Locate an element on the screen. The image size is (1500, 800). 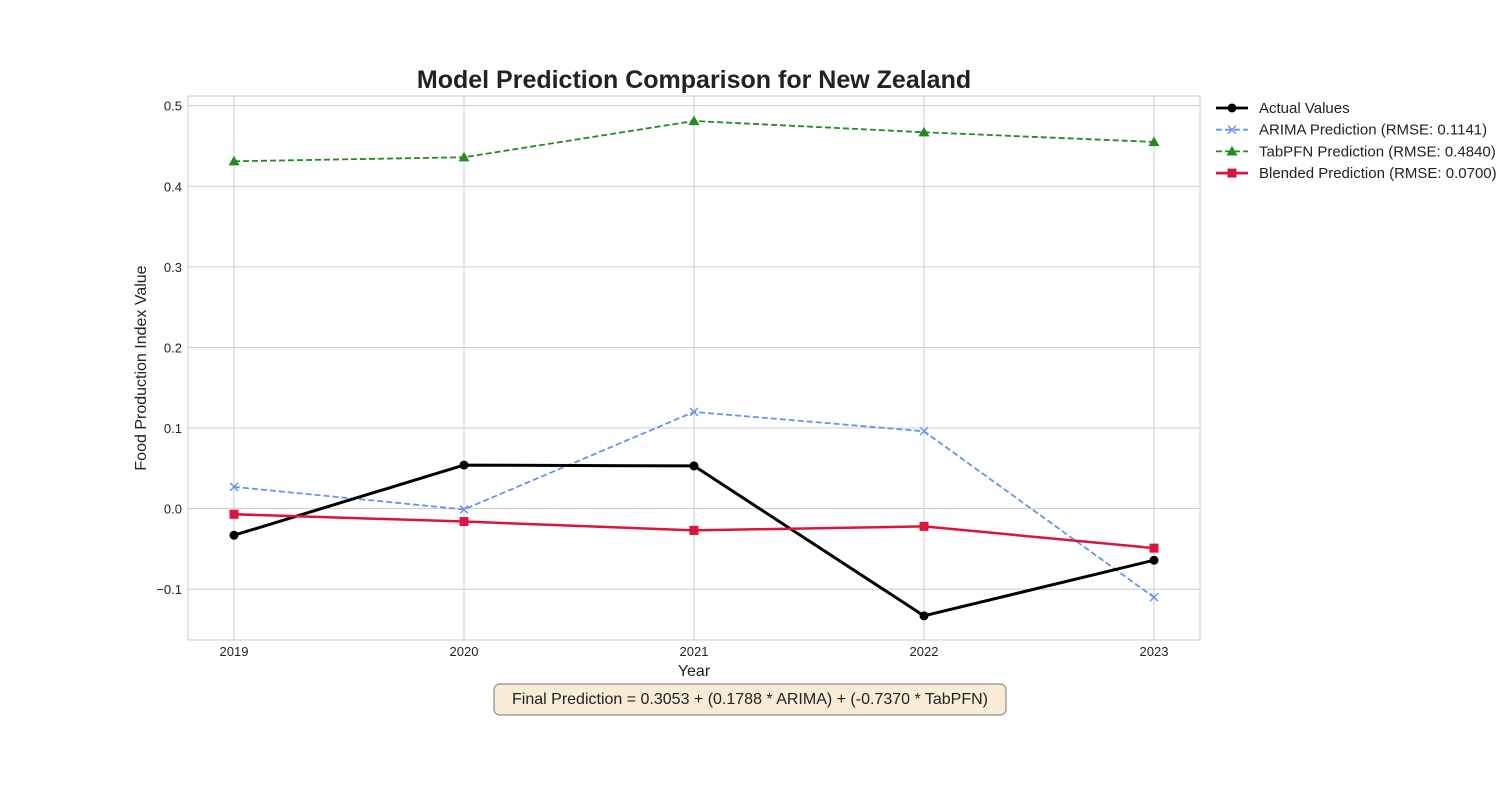
legend-item: TabPFN Prediction (RMSE: 0.4840) is located at coordinates (1356, 151).